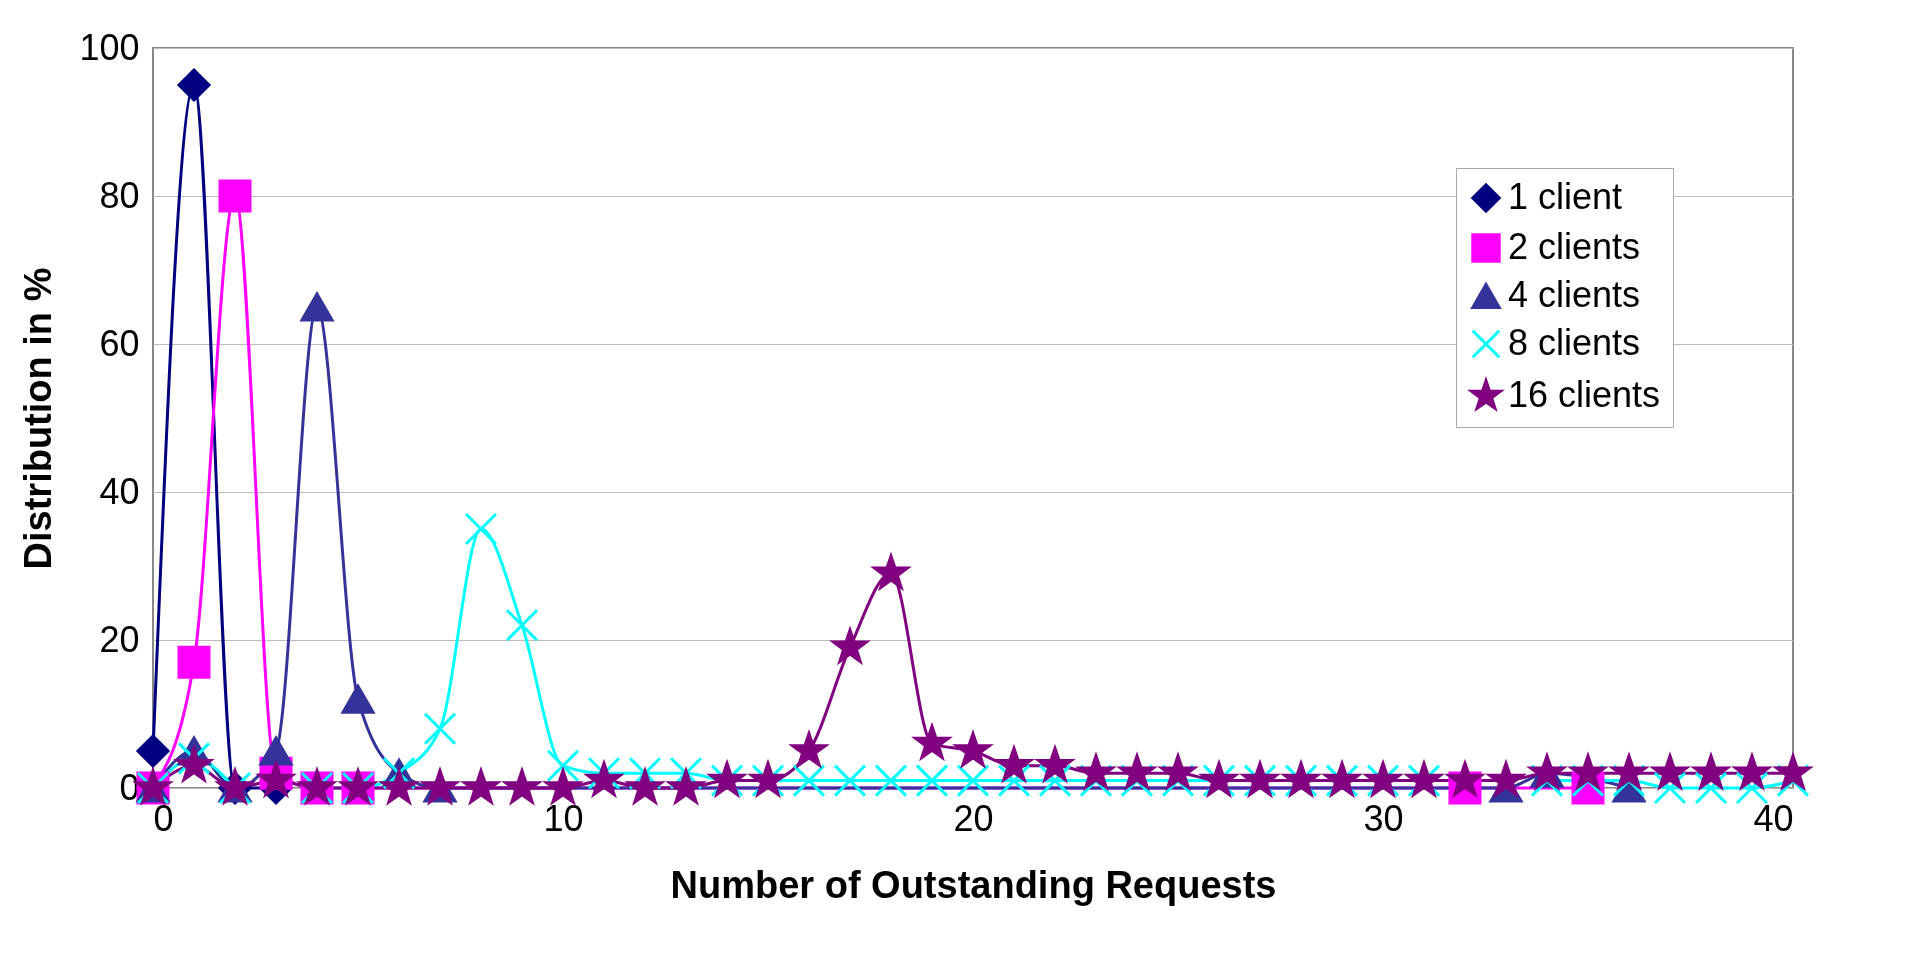 Image resolution: width=1915 pixels, height=979 pixels. Describe the element at coordinates (563, 818) in the screenshot. I see `x-tick-label: 10` at that location.